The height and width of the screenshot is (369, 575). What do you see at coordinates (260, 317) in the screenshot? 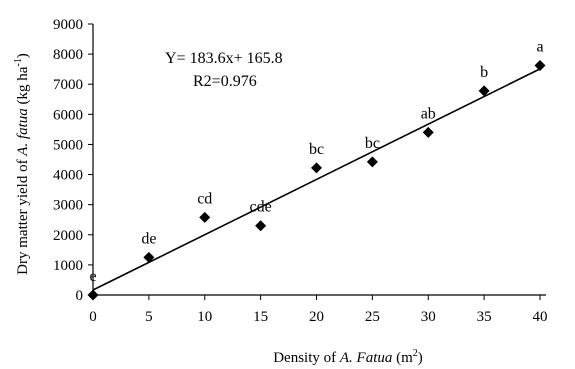
I see `x-tick-label: 15` at bounding box center [260, 317].